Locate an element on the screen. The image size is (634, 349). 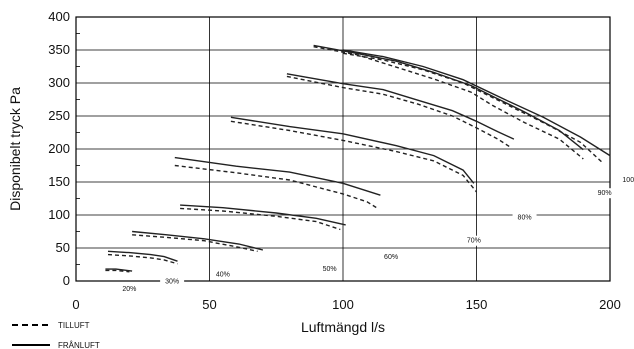
y-tick-label-300: 300 is located at coordinates (59, 82).